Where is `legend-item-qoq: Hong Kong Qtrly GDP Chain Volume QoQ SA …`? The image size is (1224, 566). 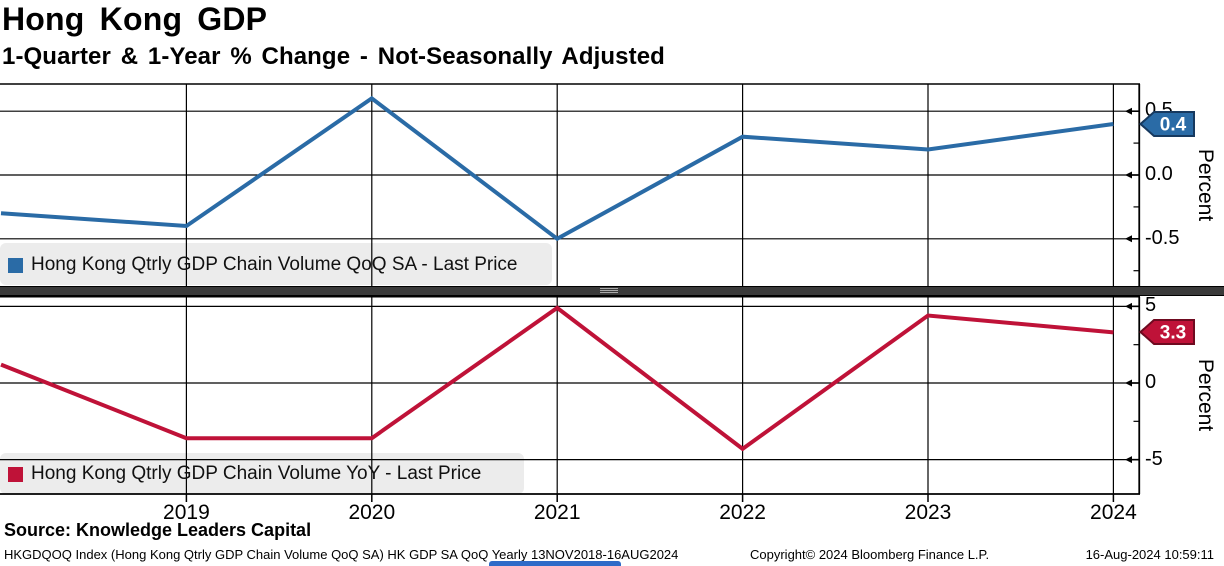
legend-item-qoq: Hong Kong Qtrly GDP Chain Volume QoQ SA … is located at coordinates (263, 265).